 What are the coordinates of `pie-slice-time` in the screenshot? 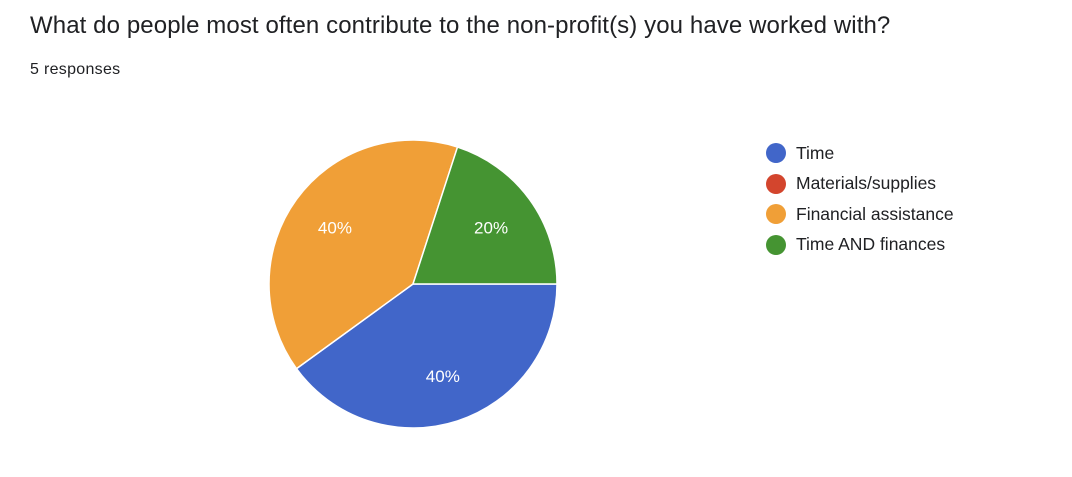 It's located at (426, 356).